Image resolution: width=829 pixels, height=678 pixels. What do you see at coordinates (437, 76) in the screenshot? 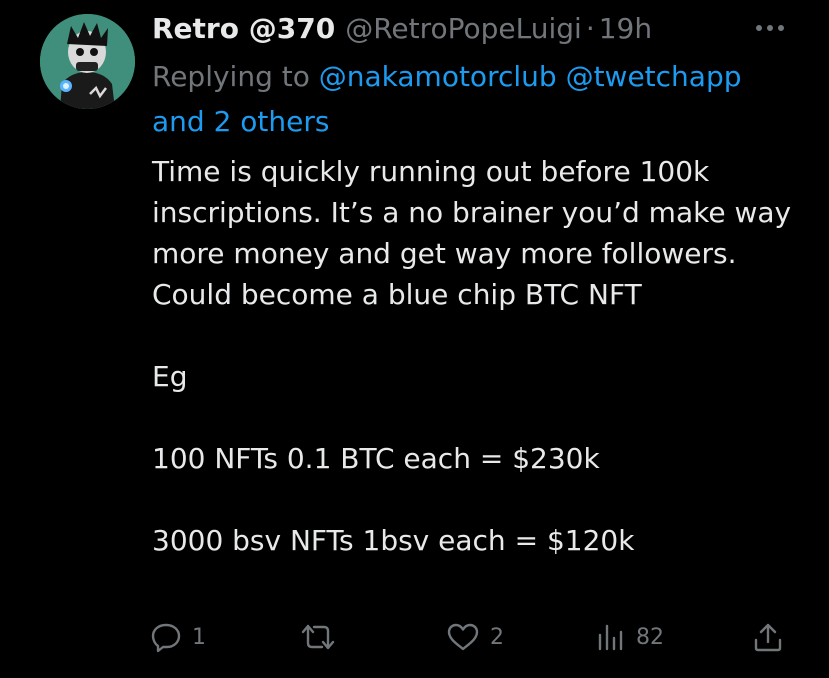
I see `mention-link: @nakamotorclub` at bounding box center [437, 76].